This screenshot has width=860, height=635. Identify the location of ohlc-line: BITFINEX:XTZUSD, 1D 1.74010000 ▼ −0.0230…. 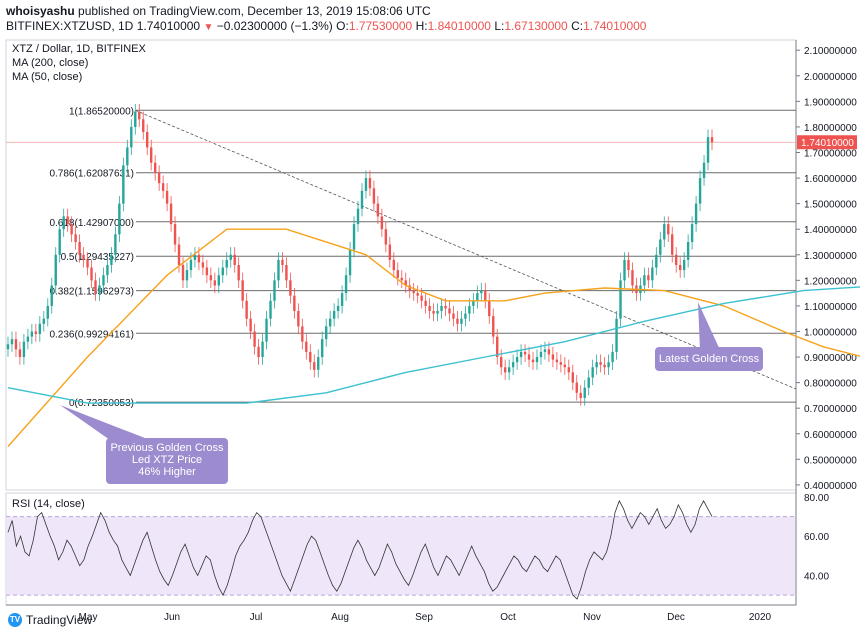
(326, 26).